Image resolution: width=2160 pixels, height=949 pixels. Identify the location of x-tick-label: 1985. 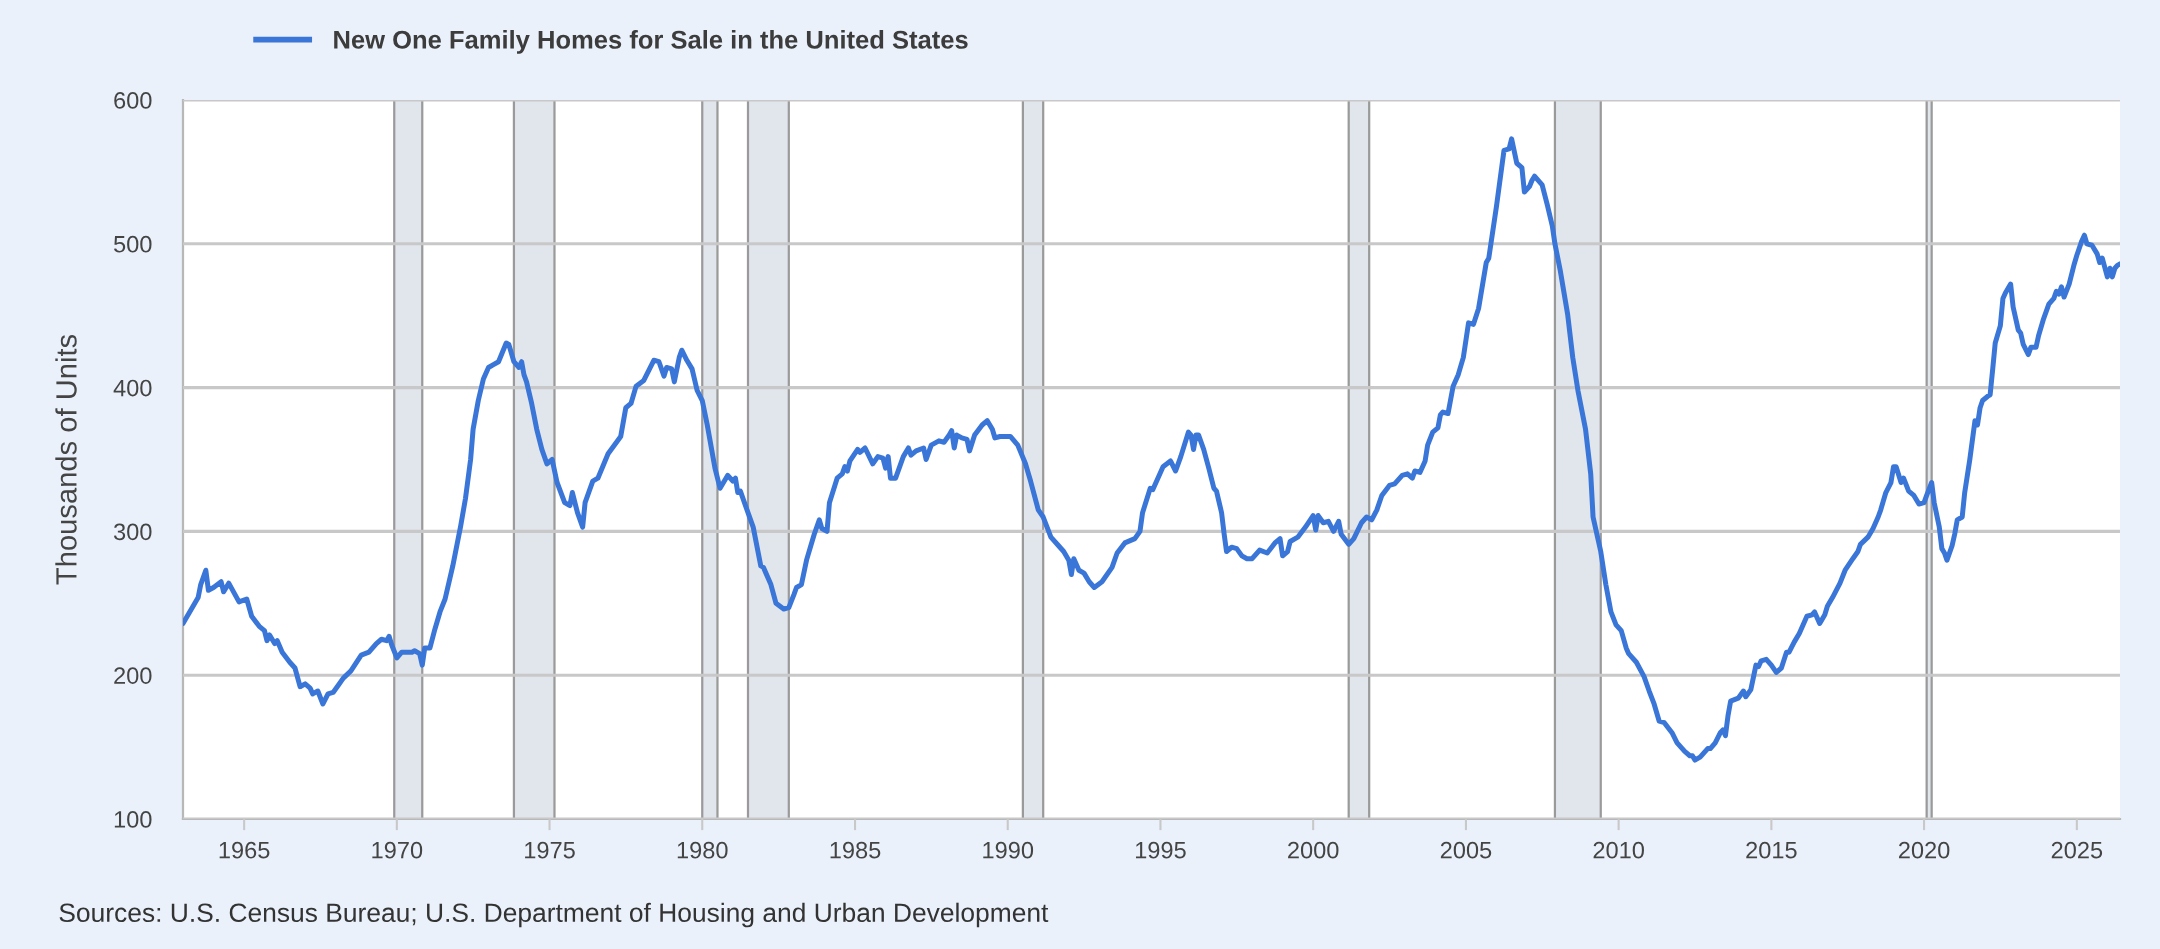
(855, 850).